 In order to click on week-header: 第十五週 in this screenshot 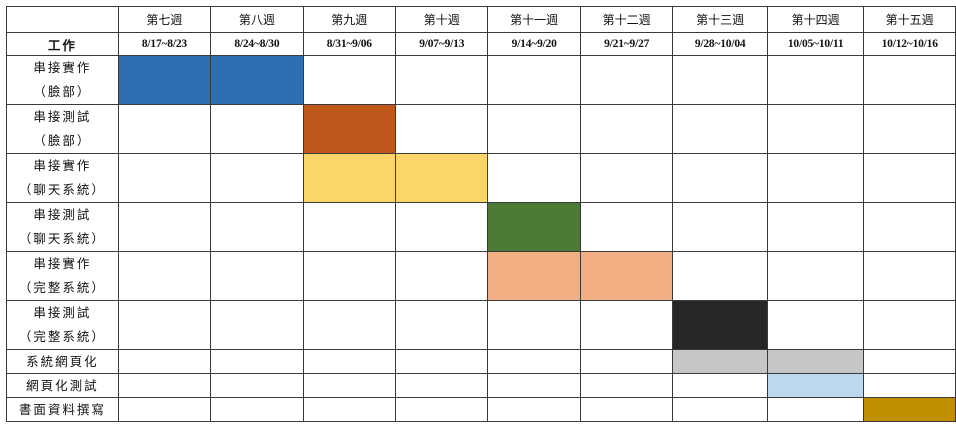, I will do `click(909, 19)`.